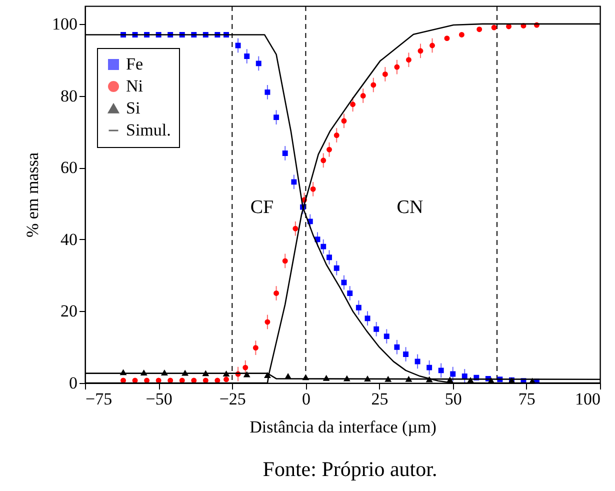 This screenshot has width=615, height=491. What do you see at coordinates (410, 207) in the screenshot?
I see `annotation: CN` at bounding box center [410, 207].